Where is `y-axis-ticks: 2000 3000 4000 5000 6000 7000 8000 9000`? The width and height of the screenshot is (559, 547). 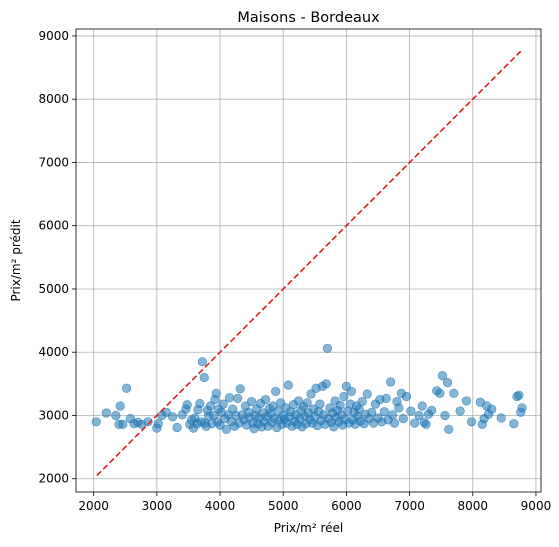 y-axis-ticks: 2000 3000 4000 5000 6000 7000 8000 9000 is located at coordinates (57, 257).